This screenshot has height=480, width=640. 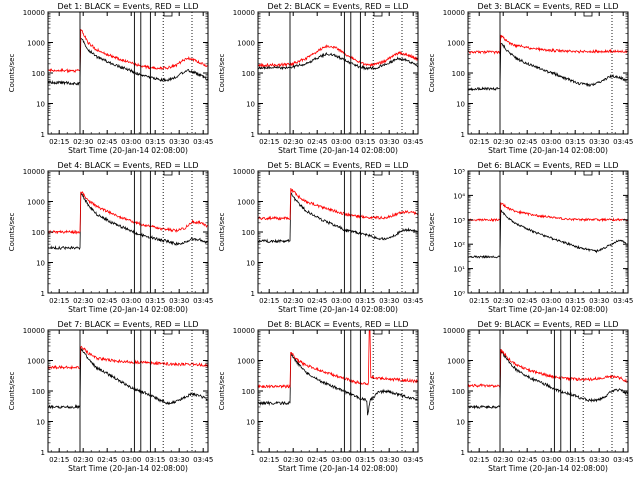 I want to click on panel-title: Det 1: BLACK = Events, RED = LLD, so click(x=128, y=6).